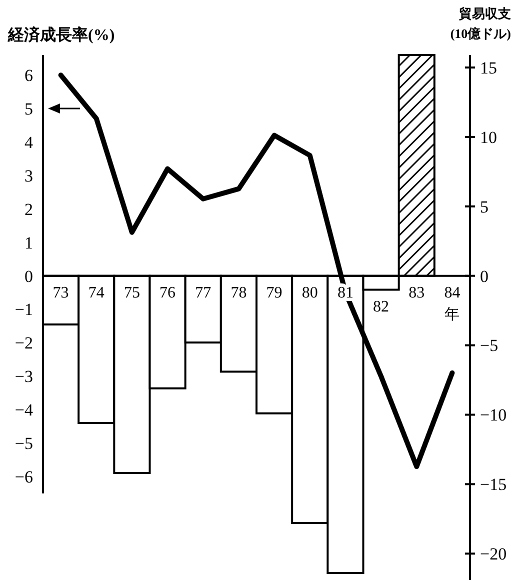 This screenshot has height=585, width=517. What do you see at coordinates (452, 293) in the screenshot?
I see `x-tick-label: 84` at bounding box center [452, 293].